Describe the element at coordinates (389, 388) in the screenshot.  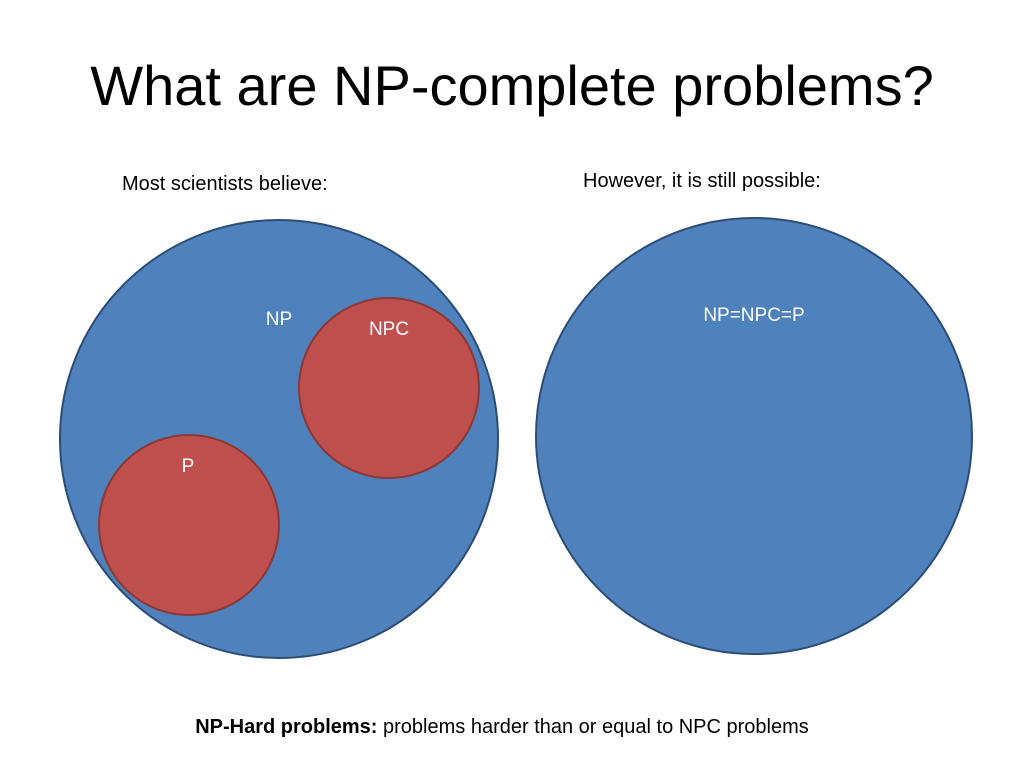
I see `npc-set-circle` at that location.